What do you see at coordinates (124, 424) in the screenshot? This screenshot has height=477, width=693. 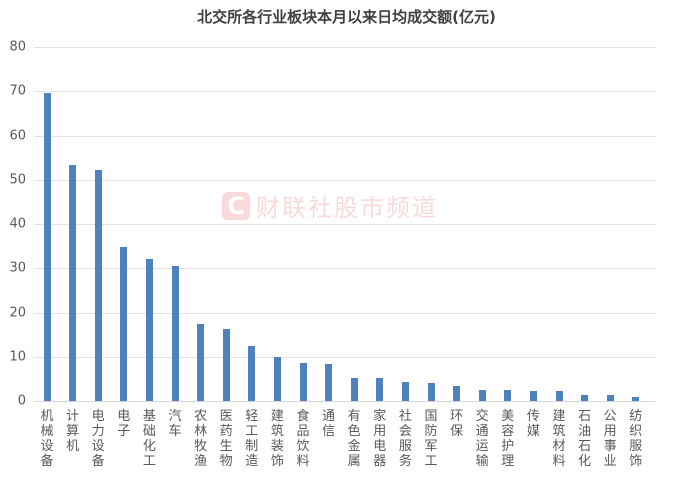 I see `x-tick-label: 电子` at bounding box center [124, 424].